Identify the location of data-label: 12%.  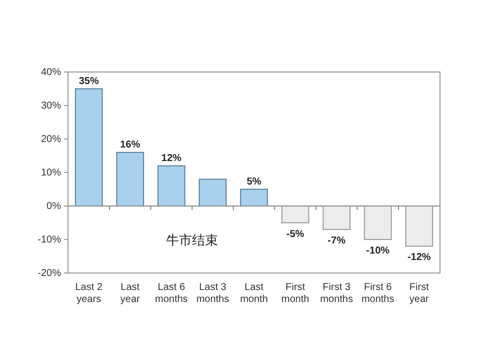
(171, 158).